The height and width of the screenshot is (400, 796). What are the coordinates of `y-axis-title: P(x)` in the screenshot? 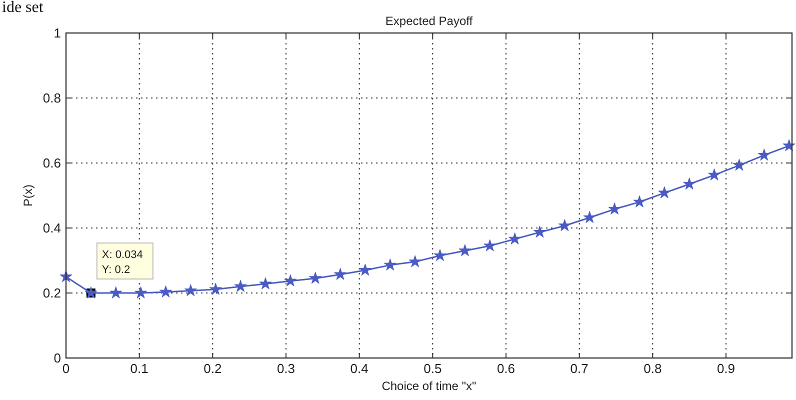 It's located at (28, 195).